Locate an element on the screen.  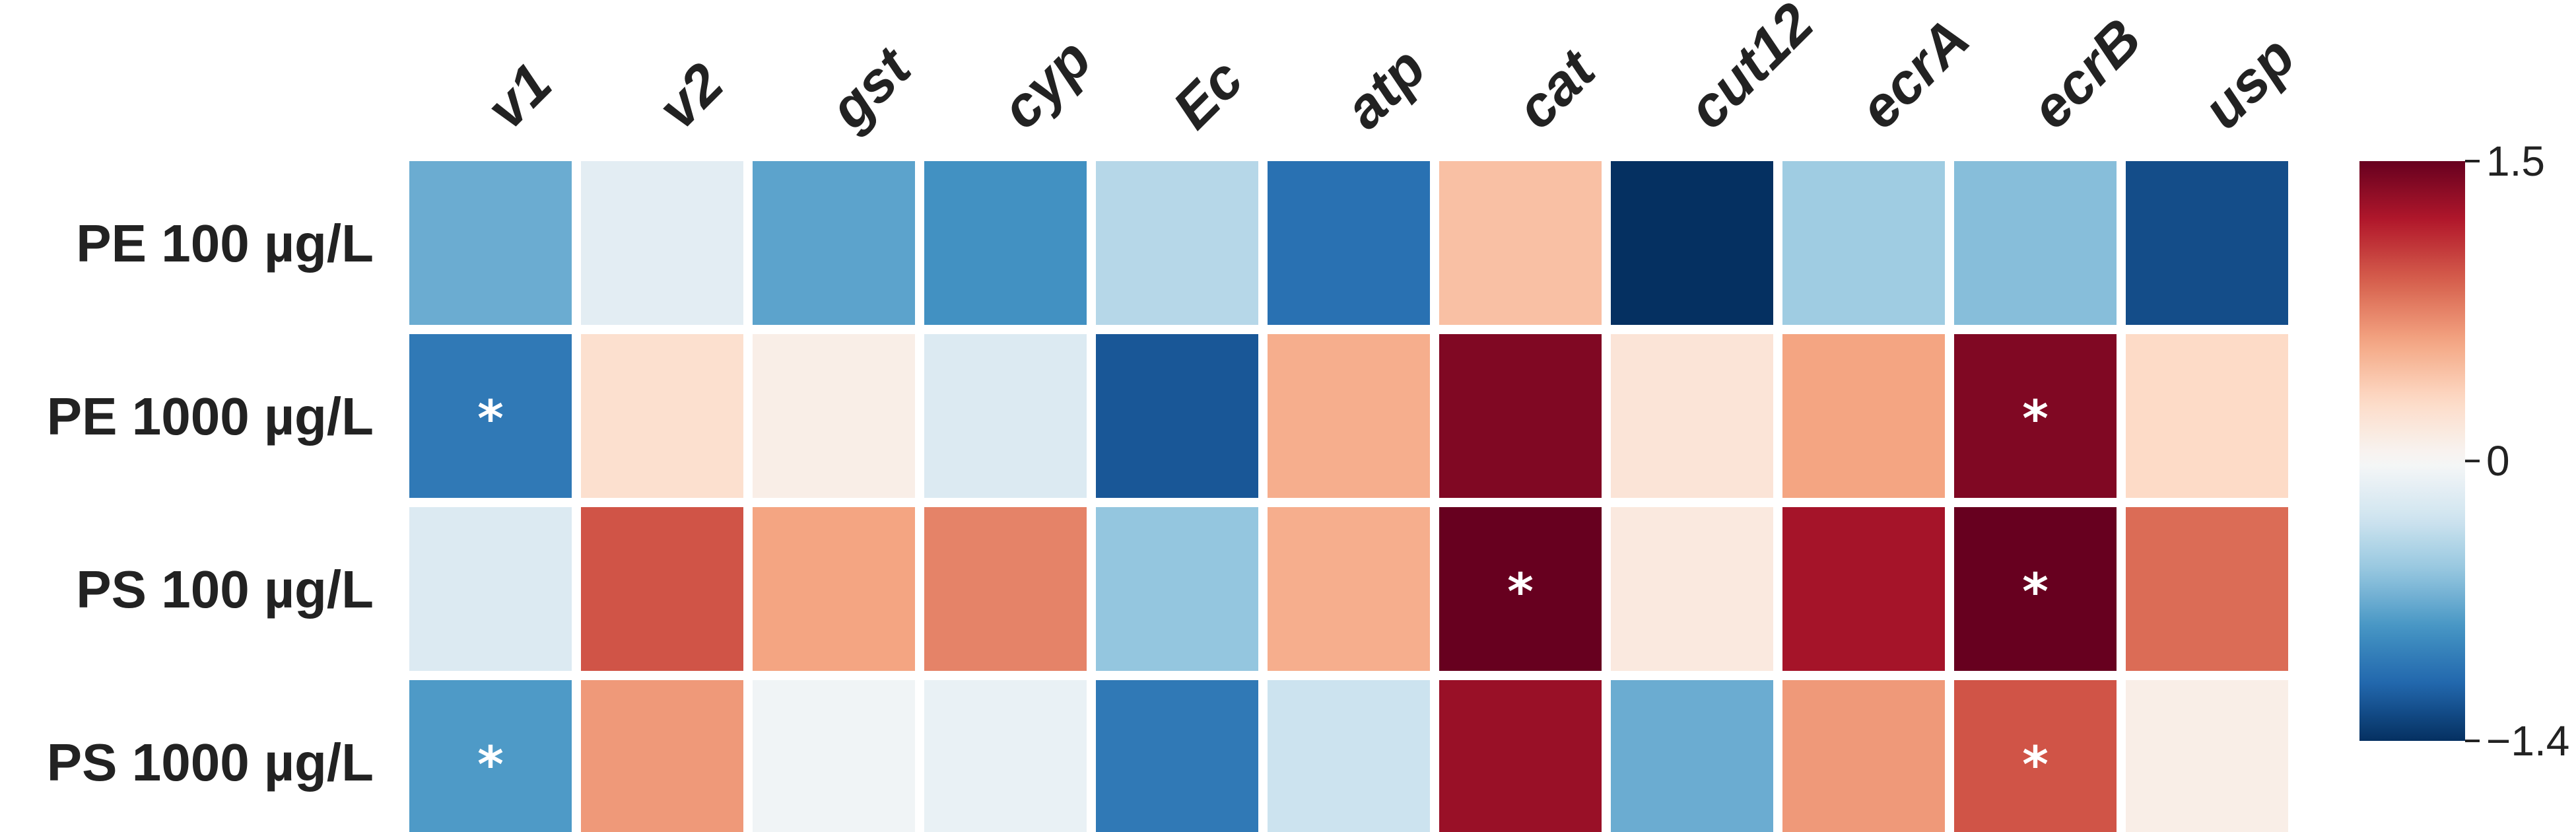
colorbar-tick-label: 1.5 is located at coordinates (2515, 161).